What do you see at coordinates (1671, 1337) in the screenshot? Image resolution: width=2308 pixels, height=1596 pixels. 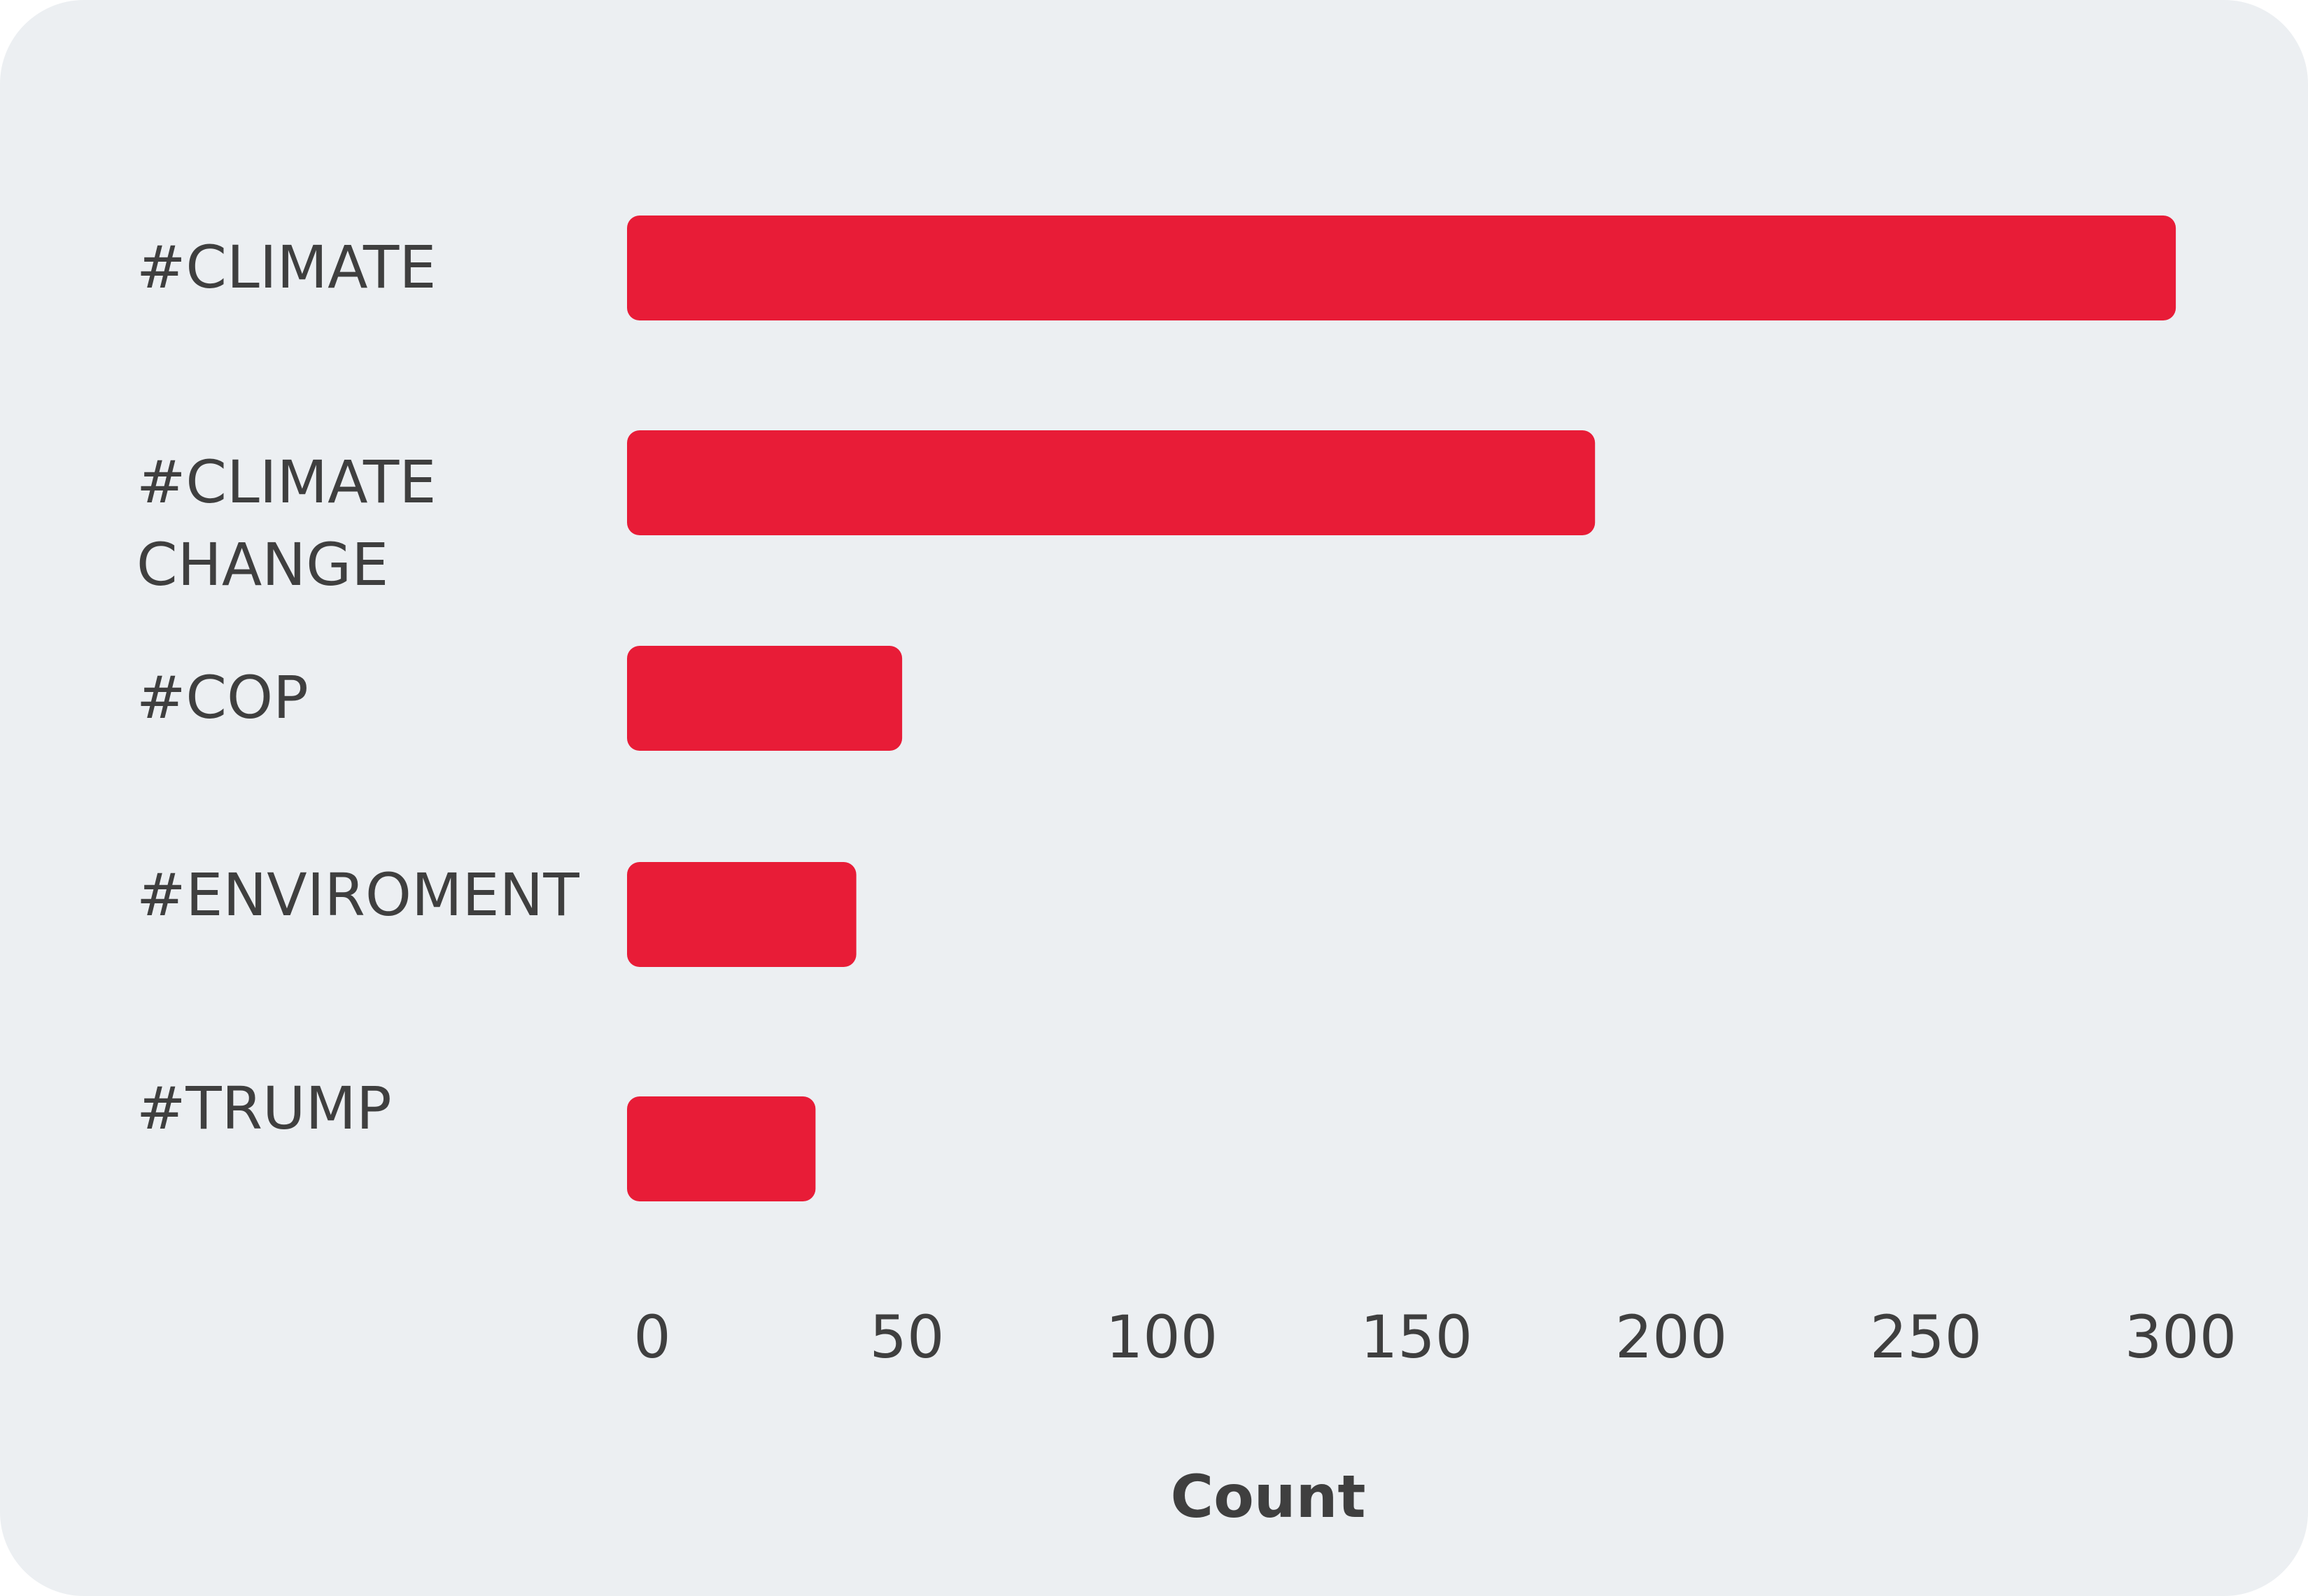 I see `x-tick-label: 200` at bounding box center [1671, 1337].